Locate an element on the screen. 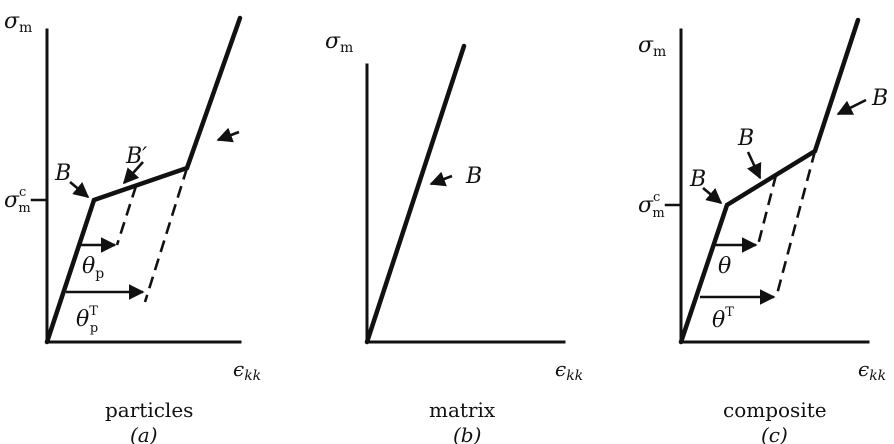  point-b-lower-label: B is located at coordinates (697, 179).